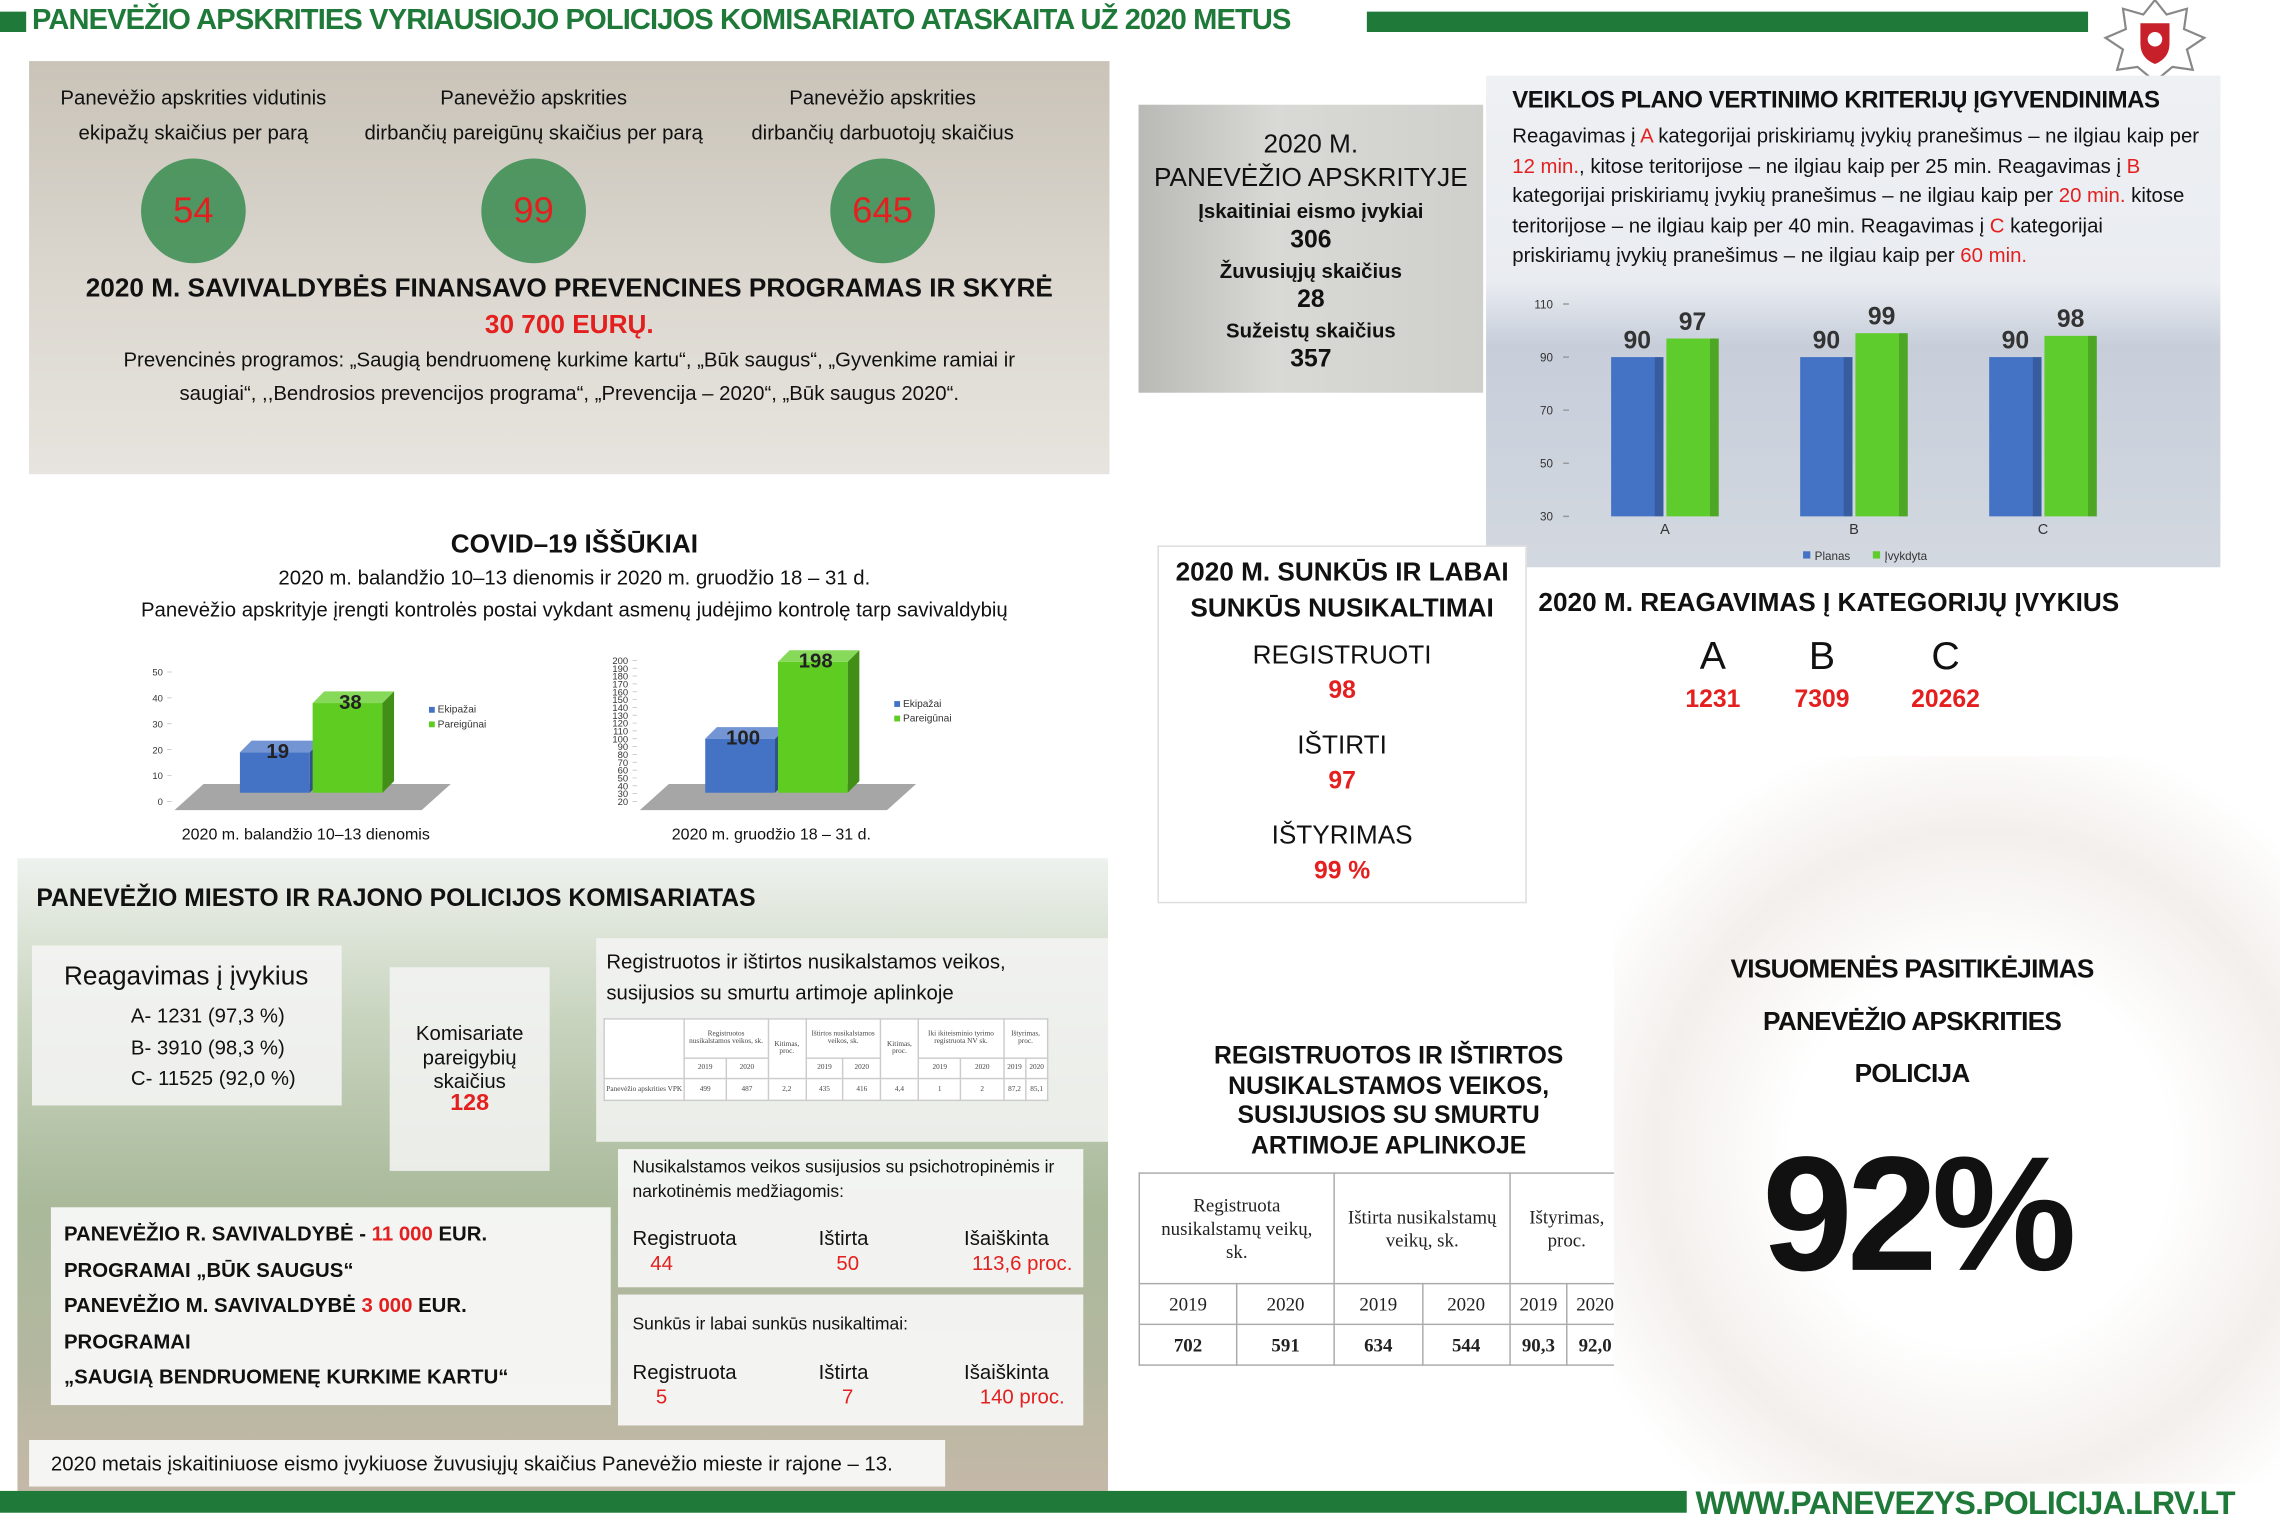 The width and height of the screenshot is (2280, 1520). Describe the element at coordinates (574, 544) in the screenshot. I see `covid-title: COVID–19 IŠŠŪKIAI` at that location.